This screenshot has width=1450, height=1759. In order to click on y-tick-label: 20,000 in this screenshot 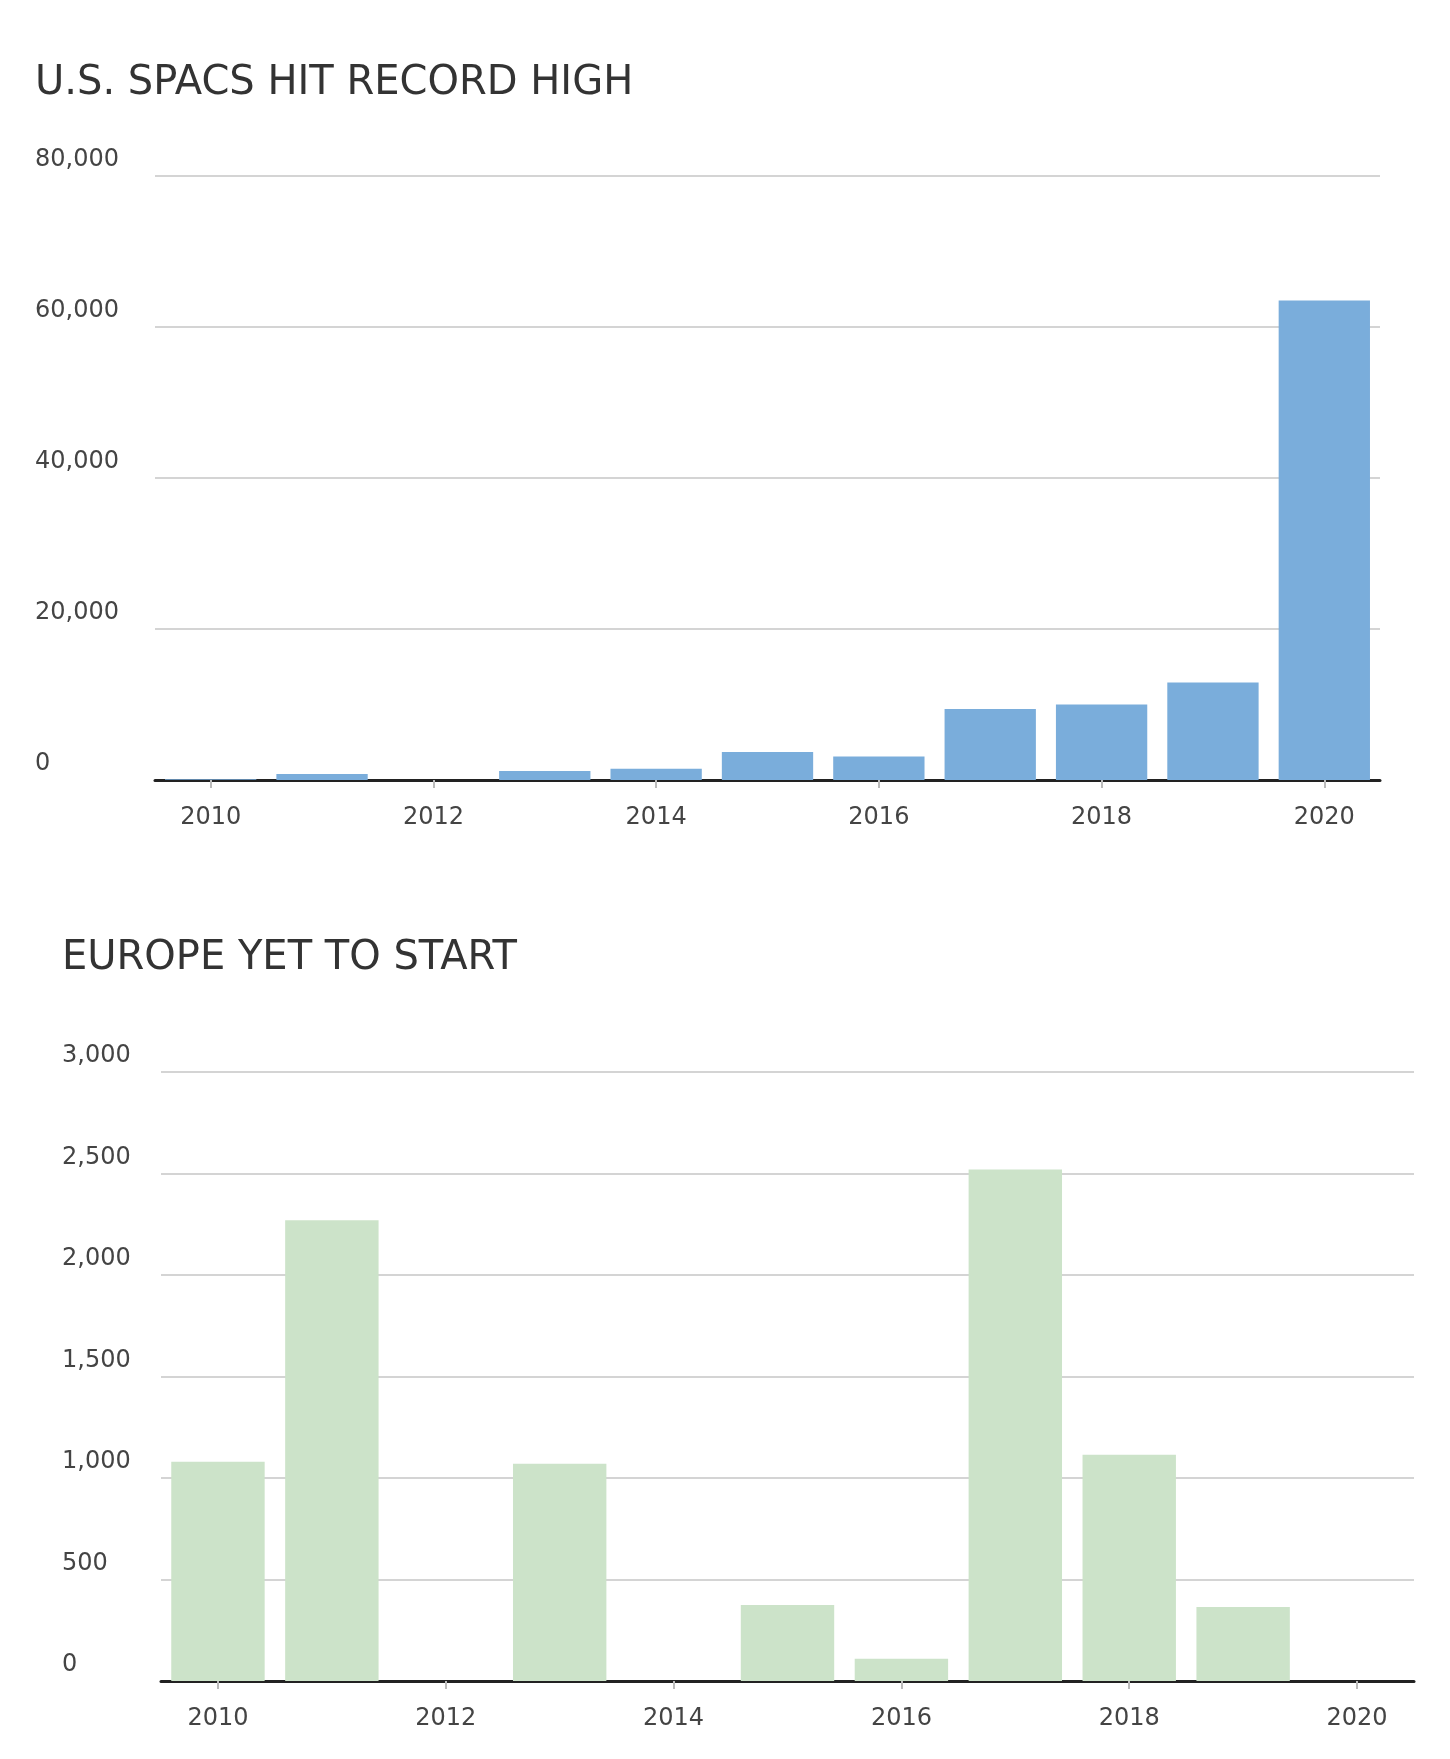, I will do `click(77, 611)`.